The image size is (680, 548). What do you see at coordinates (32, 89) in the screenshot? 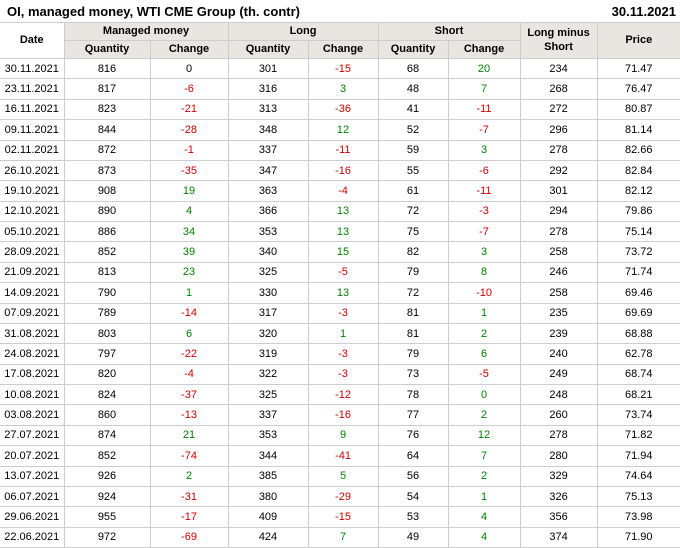
I see `date-cell: 23.11.2021` at bounding box center [32, 89].